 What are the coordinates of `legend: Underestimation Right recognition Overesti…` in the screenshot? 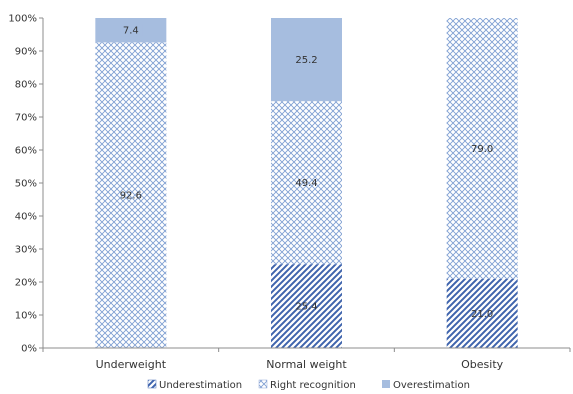 It's located at (308, 385).